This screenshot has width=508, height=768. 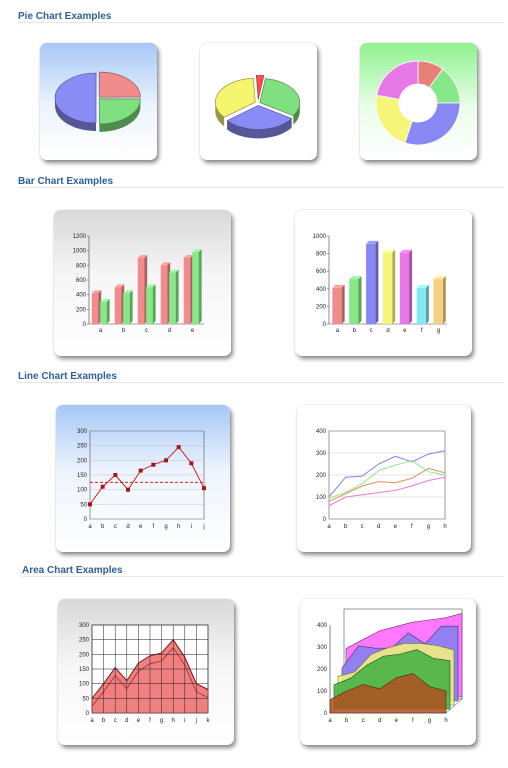 I want to click on section-title-area: Area Chart Examples, so click(x=72, y=570).